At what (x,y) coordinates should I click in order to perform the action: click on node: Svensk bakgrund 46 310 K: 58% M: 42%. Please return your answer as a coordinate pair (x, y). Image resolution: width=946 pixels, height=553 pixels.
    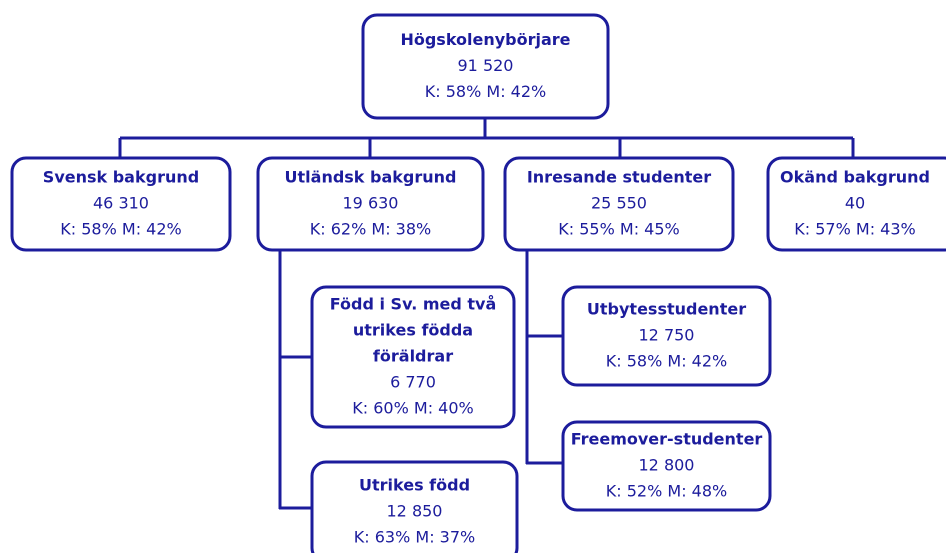
    Looking at the image, I should click on (121, 204).